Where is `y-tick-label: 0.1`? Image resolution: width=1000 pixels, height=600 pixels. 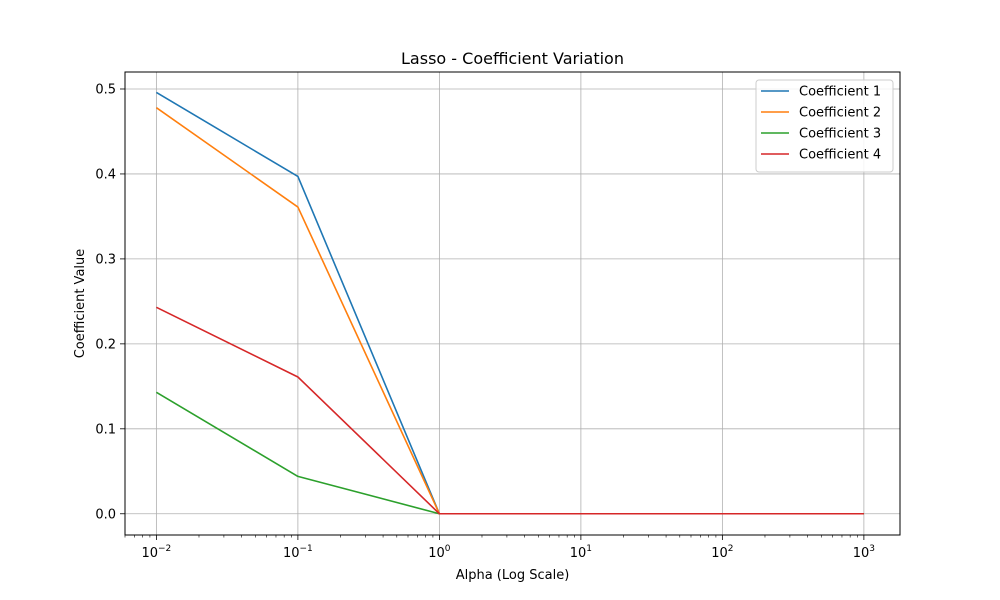 y-tick-label: 0.1 is located at coordinates (105, 429).